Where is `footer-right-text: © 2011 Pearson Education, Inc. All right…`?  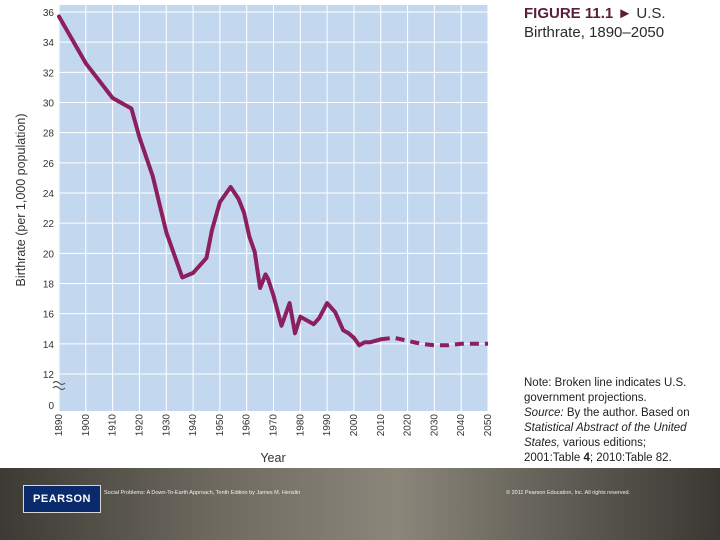 footer-right-text: © 2011 Pearson Education, Inc. All right… is located at coordinates (568, 493).